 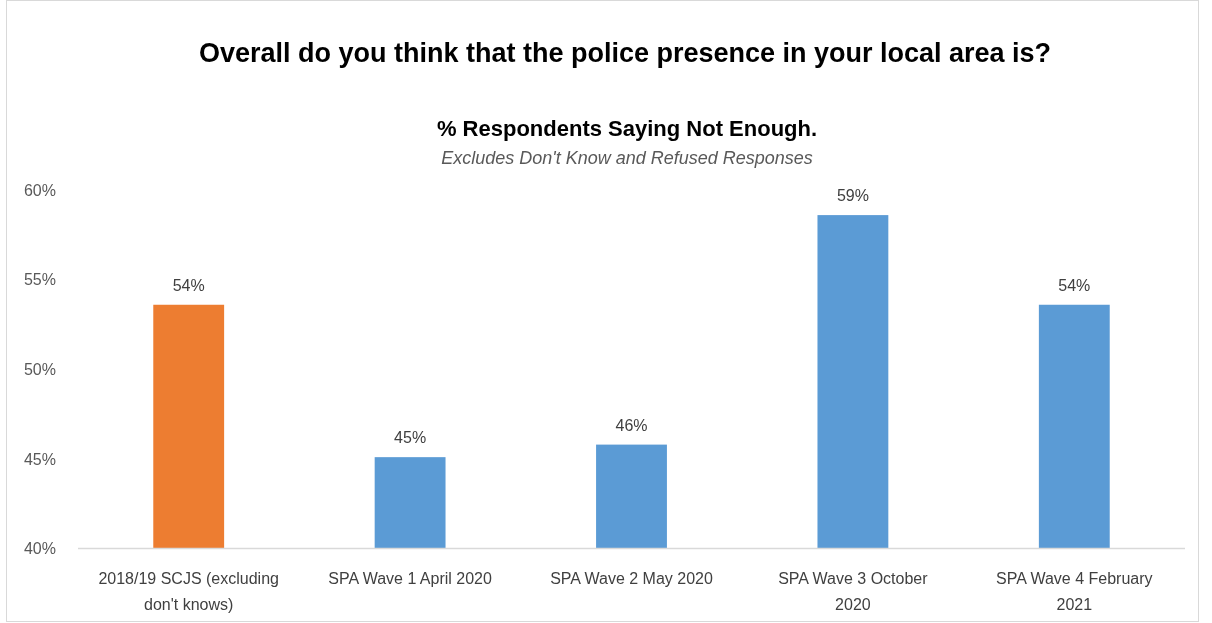 What do you see at coordinates (627, 158) in the screenshot?
I see `text: Excludes Don't Know and Refused Responses` at bounding box center [627, 158].